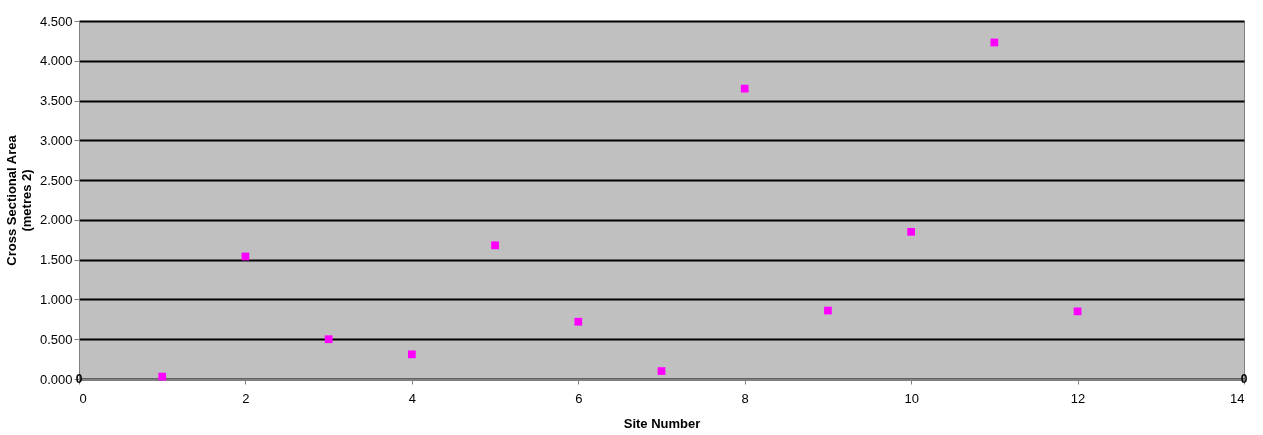 The width and height of the screenshot is (1263, 435). Describe the element at coordinates (412, 398) in the screenshot. I see `x-tick-label: 4` at that location.